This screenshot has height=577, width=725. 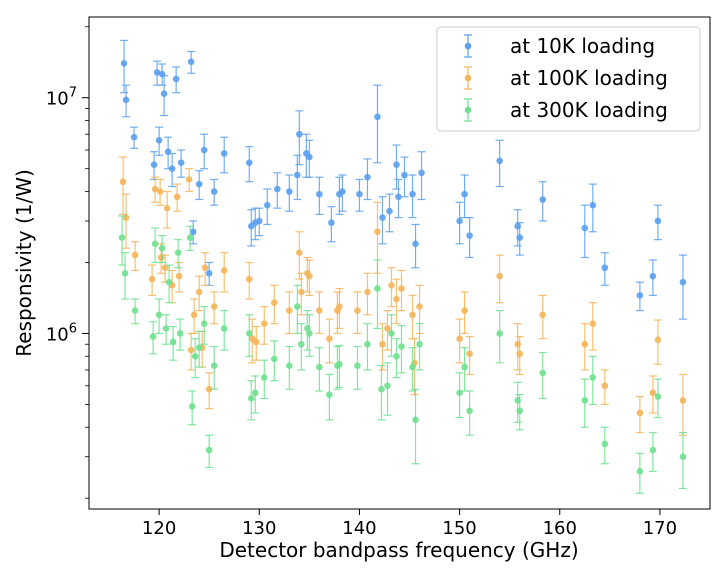 I want to click on x-tick-label: 170, so click(x=660, y=528).